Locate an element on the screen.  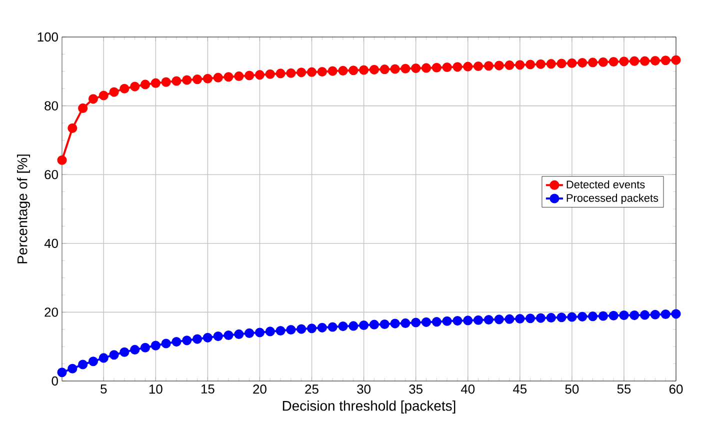
x-axis-title: Decision threshold [packets] is located at coordinates (369, 407).